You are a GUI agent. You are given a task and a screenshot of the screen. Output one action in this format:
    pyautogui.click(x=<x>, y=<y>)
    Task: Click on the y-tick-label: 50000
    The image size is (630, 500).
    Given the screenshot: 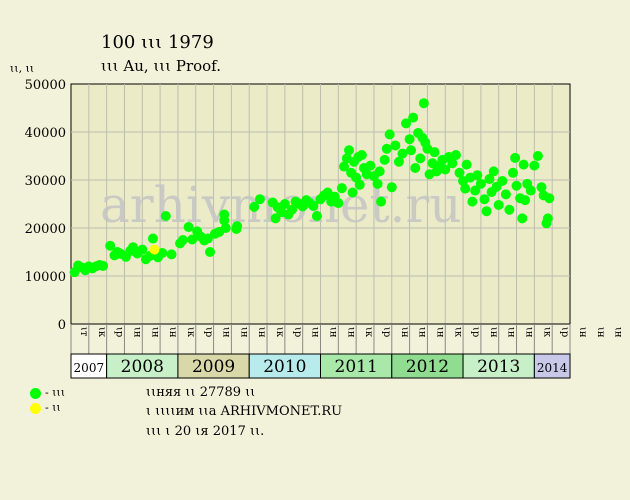 What is the action you would take?
    pyautogui.click(x=45, y=85)
    